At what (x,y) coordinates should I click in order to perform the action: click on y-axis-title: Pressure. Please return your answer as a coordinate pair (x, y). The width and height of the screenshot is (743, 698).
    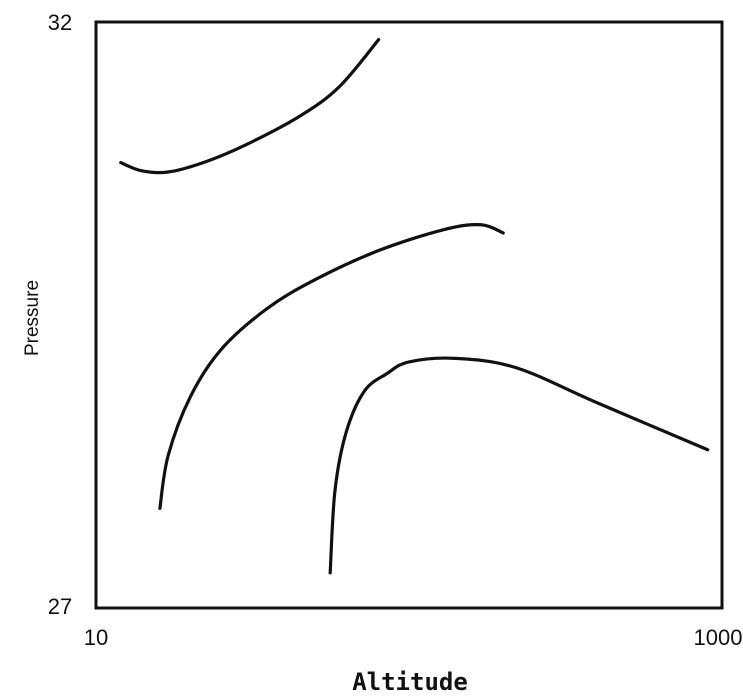
    Looking at the image, I should click on (32, 318).